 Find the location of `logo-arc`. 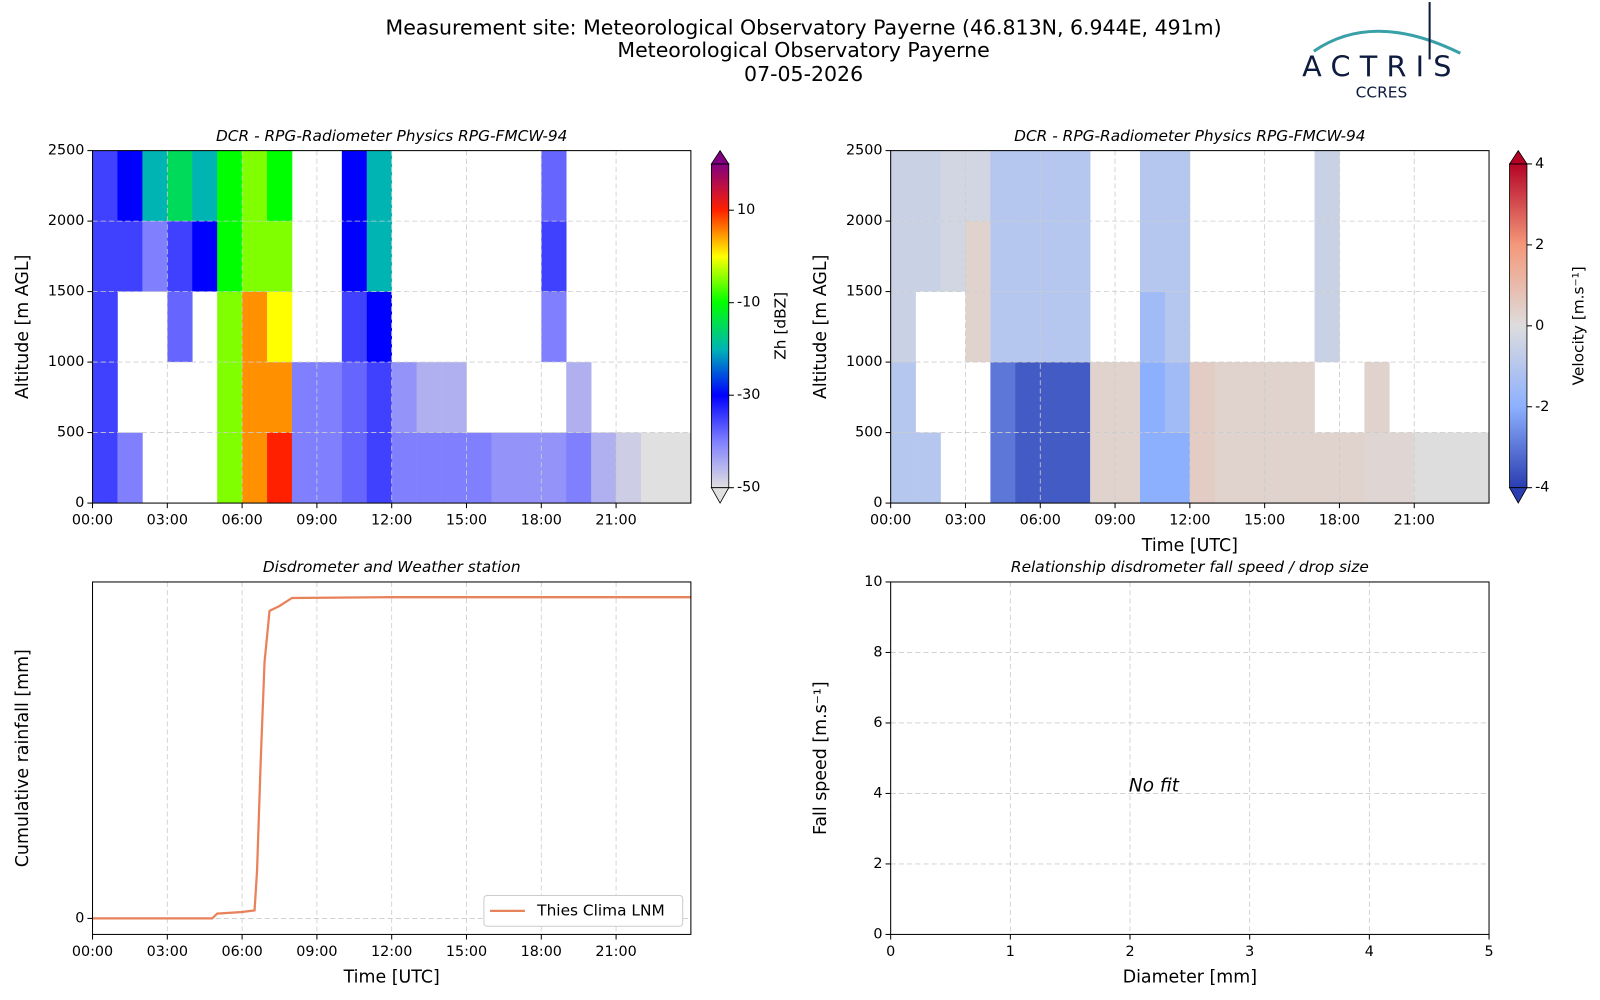

logo-arc is located at coordinates (1387, 42).